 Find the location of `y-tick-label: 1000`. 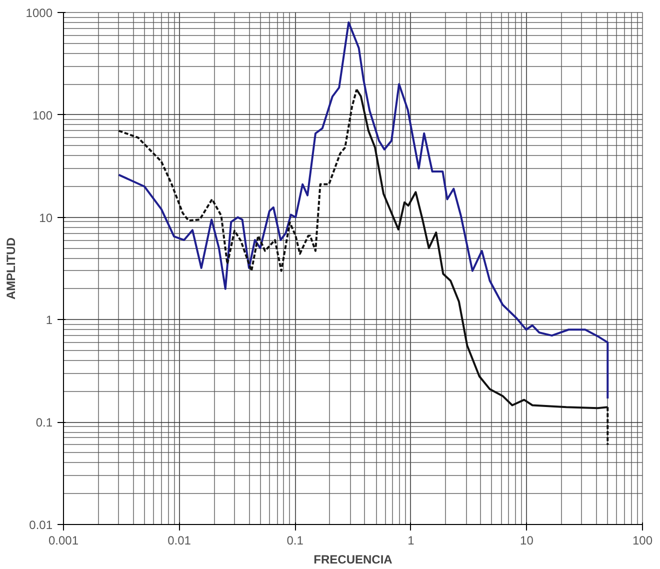

y-tick-label: 1000 is located at coordinates (39, 13).